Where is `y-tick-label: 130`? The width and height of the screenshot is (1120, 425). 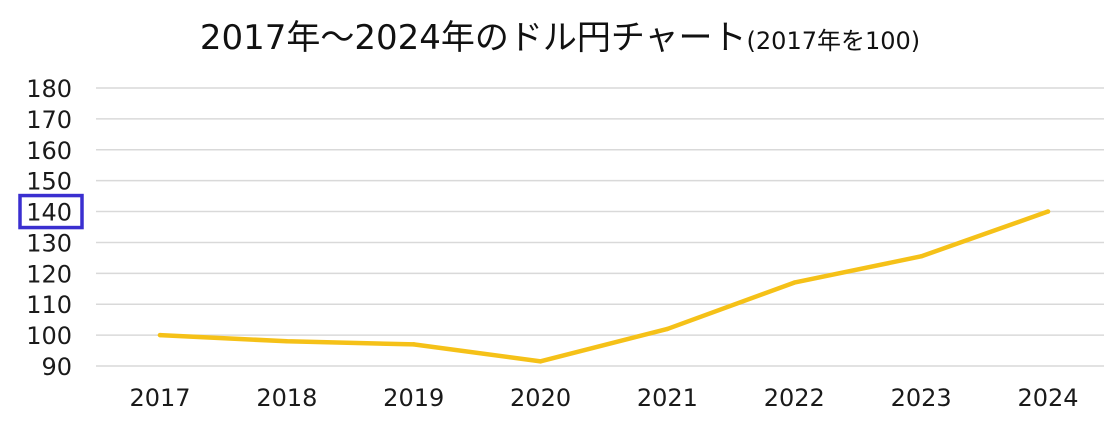
y-tick-label: 130 is located at coordinates (49, 243).